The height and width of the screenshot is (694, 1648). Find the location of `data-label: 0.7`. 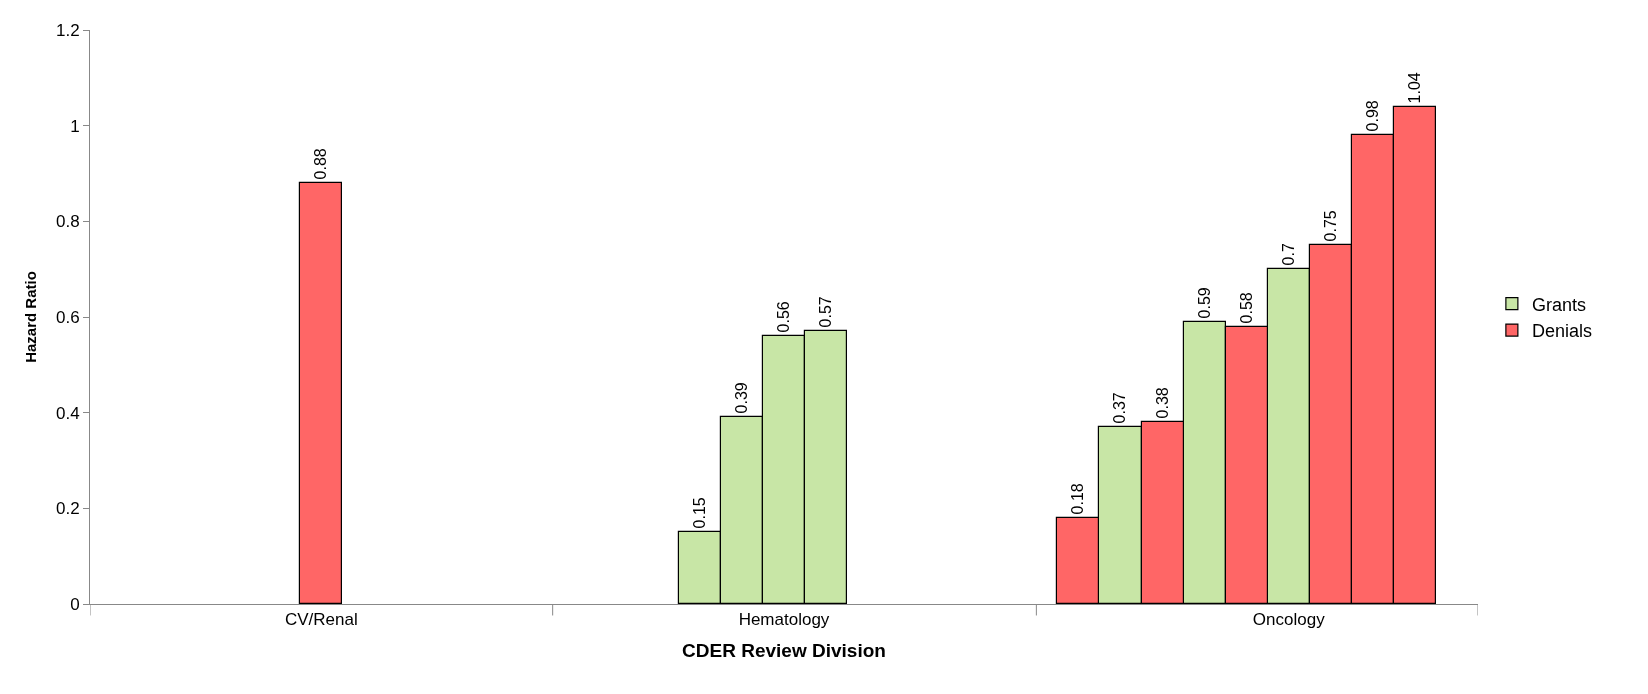

data-label: 0.7 is located at coordinates (1288, 254).